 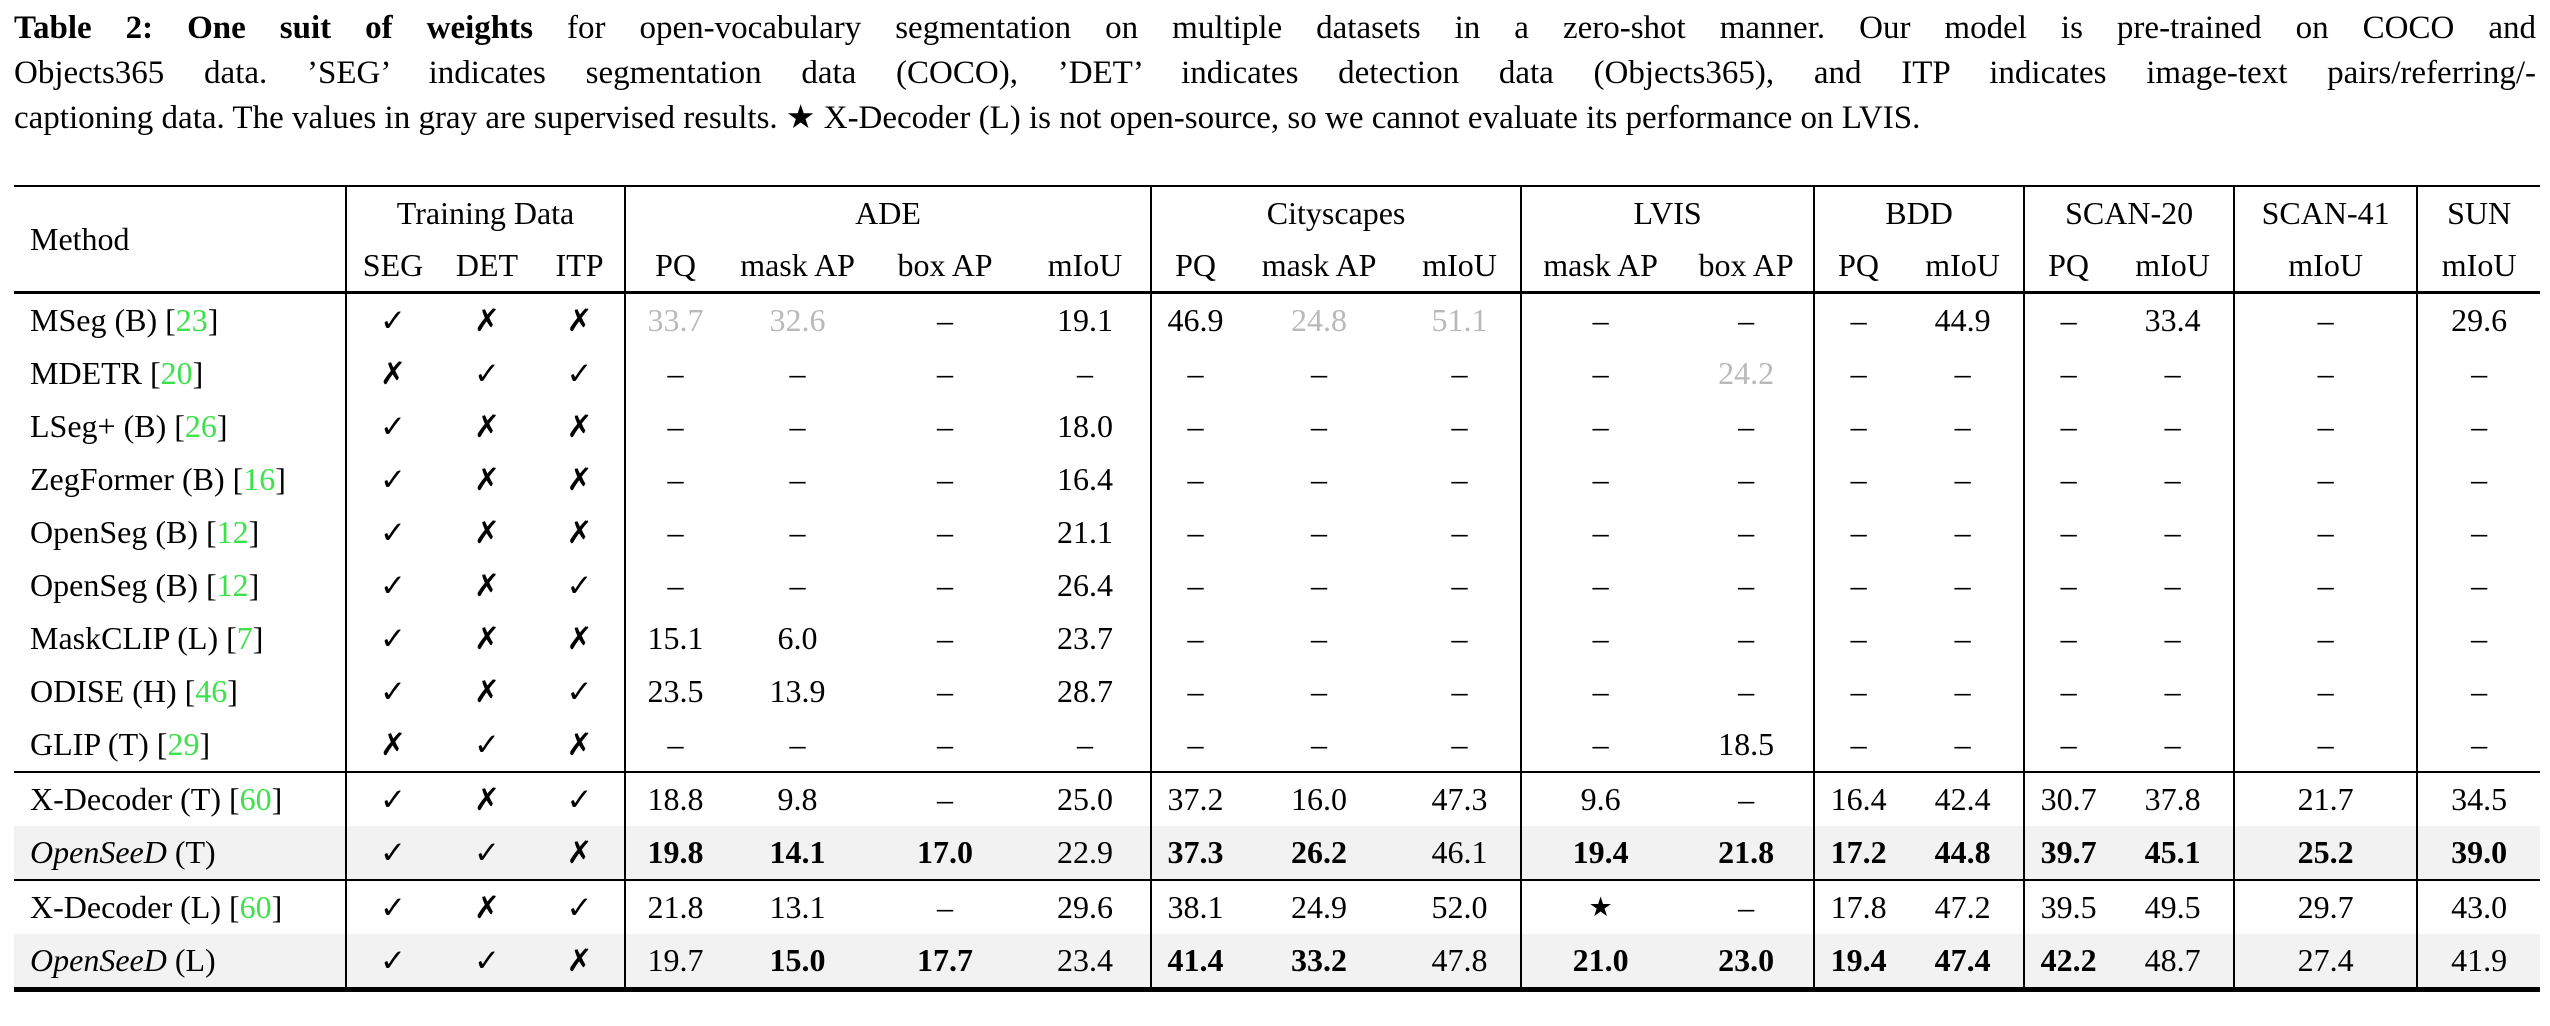 I want to click on table-row: GLIP (T) [29] ✗ ✓ ✗ – – – – – – – –18.5– – – – – –, so click(x=1277, y=745).